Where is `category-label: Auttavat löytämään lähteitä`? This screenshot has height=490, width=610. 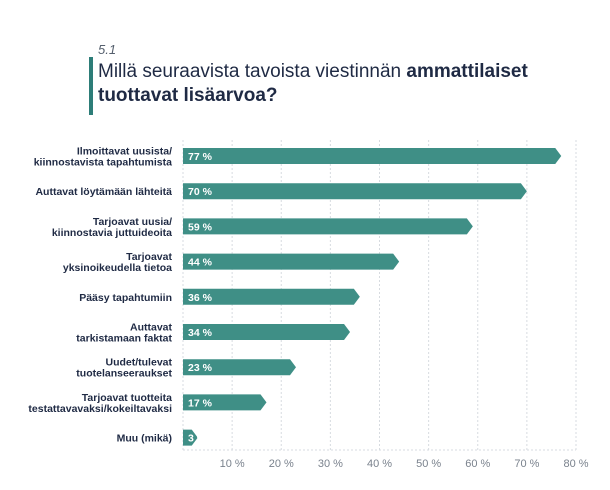 category-label: Auttavat löytämään lähteitä is located at coordinates (103, 192).